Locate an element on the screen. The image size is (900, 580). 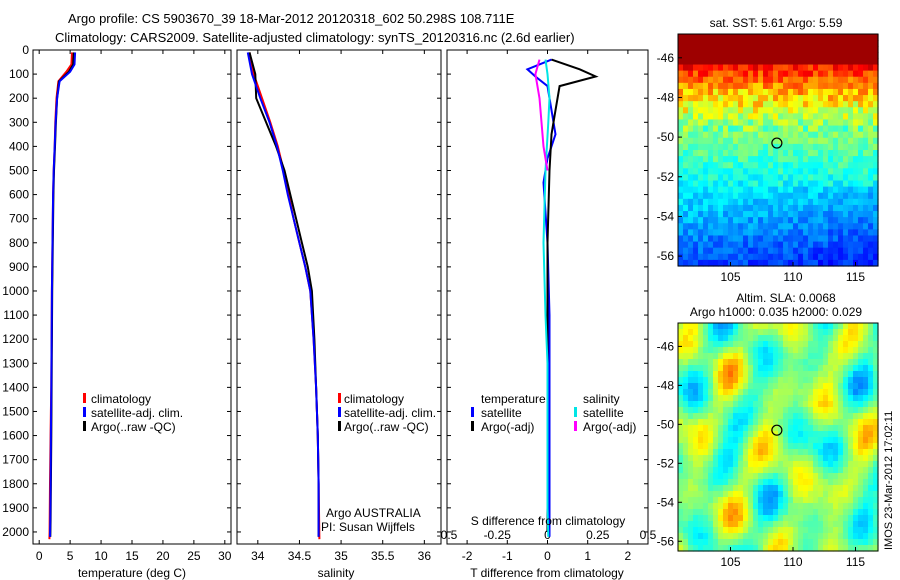
xtick-top-label: 0.25 is located at coordinates (598, 535).